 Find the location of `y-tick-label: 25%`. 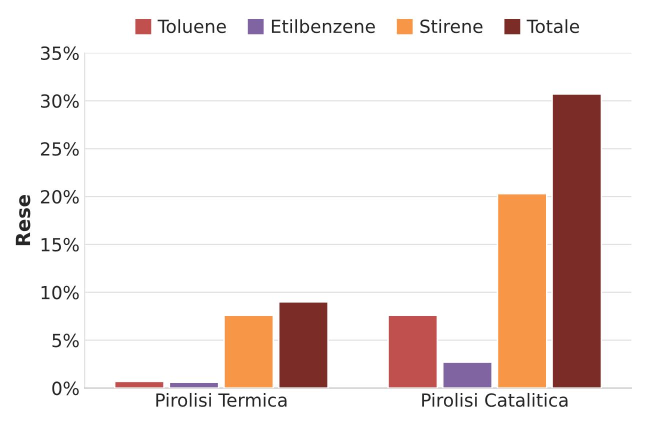

y-tick-label: 25% is located at coordinates (59, 149).